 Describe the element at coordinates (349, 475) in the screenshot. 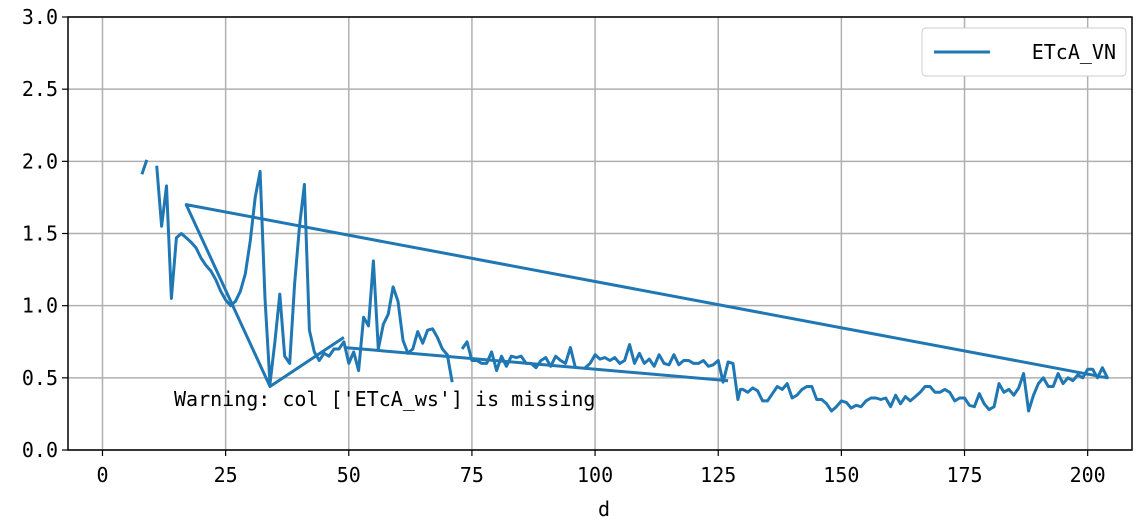

I see `x-tick-label: 50` at that location.